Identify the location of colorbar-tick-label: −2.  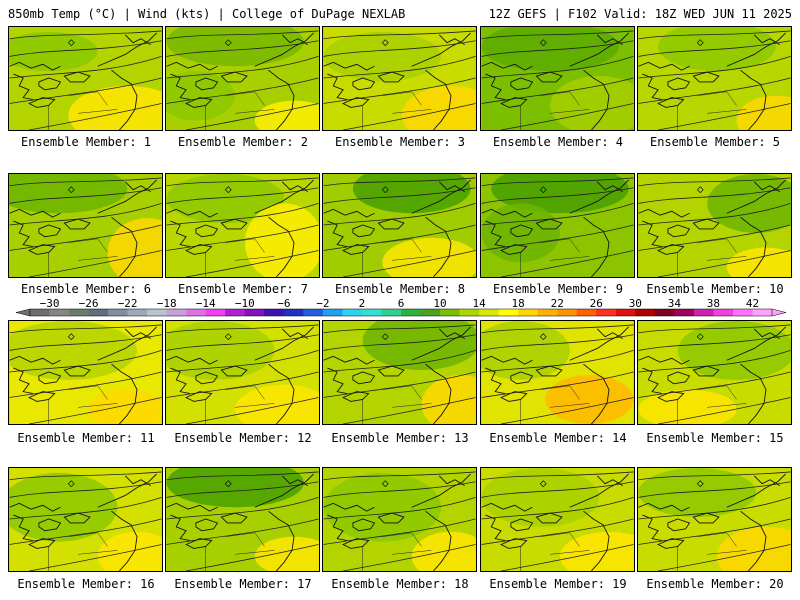
(322, 303).